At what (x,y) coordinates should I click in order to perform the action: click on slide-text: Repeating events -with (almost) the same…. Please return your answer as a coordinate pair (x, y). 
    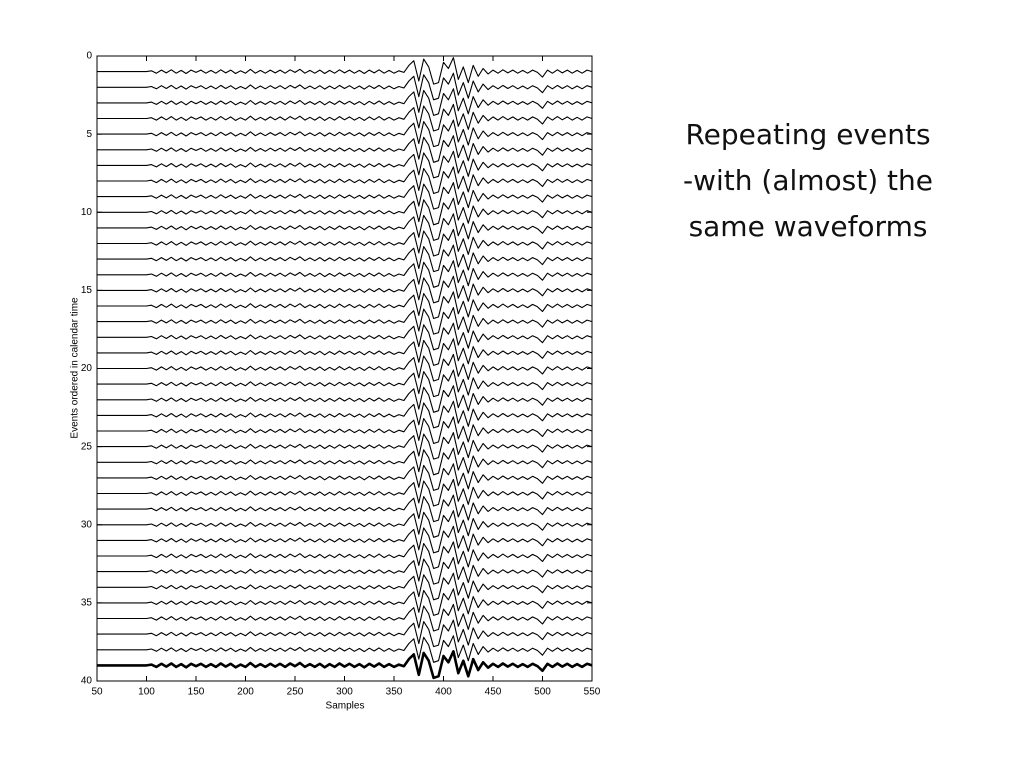
    Looking at the image, I should click on (808, 181).